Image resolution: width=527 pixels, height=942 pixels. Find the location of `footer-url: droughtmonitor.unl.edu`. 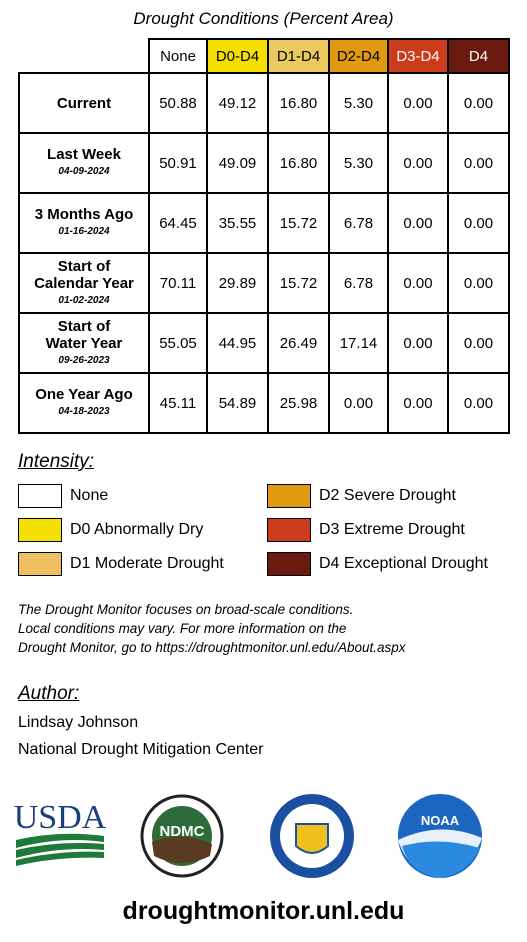

footer-url: droughtmonitor.unl.edu is located at coordinates (263, 911).